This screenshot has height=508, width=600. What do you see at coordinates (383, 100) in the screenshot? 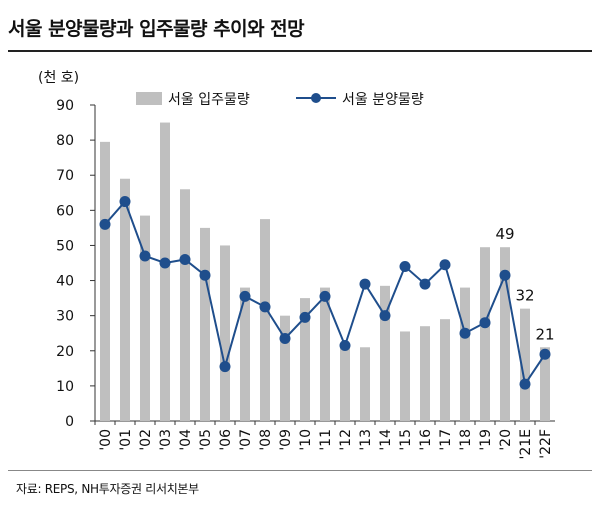
I see `legend-label-line: 서울 분양물량` at bounding box center [383, 100].